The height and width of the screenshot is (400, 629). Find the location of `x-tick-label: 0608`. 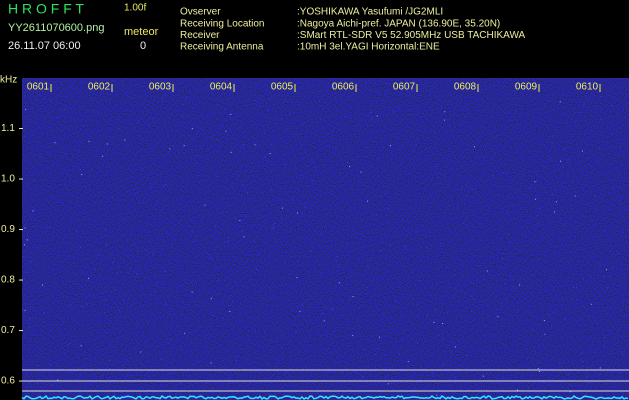

x-tick-label: 0608 is located at coordinates (465, 87).